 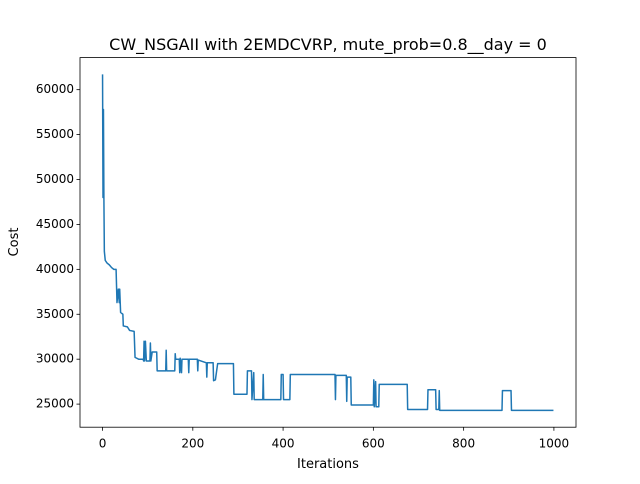 What do you see at coordinates (55, 179) in the screenshot?
I see `y-tick-label: 50000` at bounding box center [55, 179].